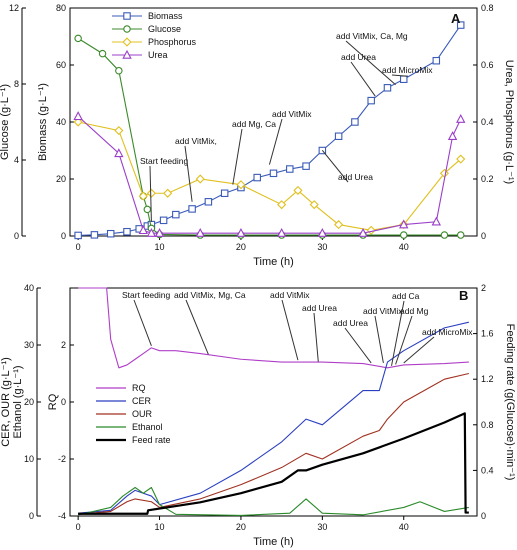  What do you see at coordinates (151, 440) in the screenshot?
I see `legend-feed-rate-label: Feed rate` at bounding box center [151, 440].